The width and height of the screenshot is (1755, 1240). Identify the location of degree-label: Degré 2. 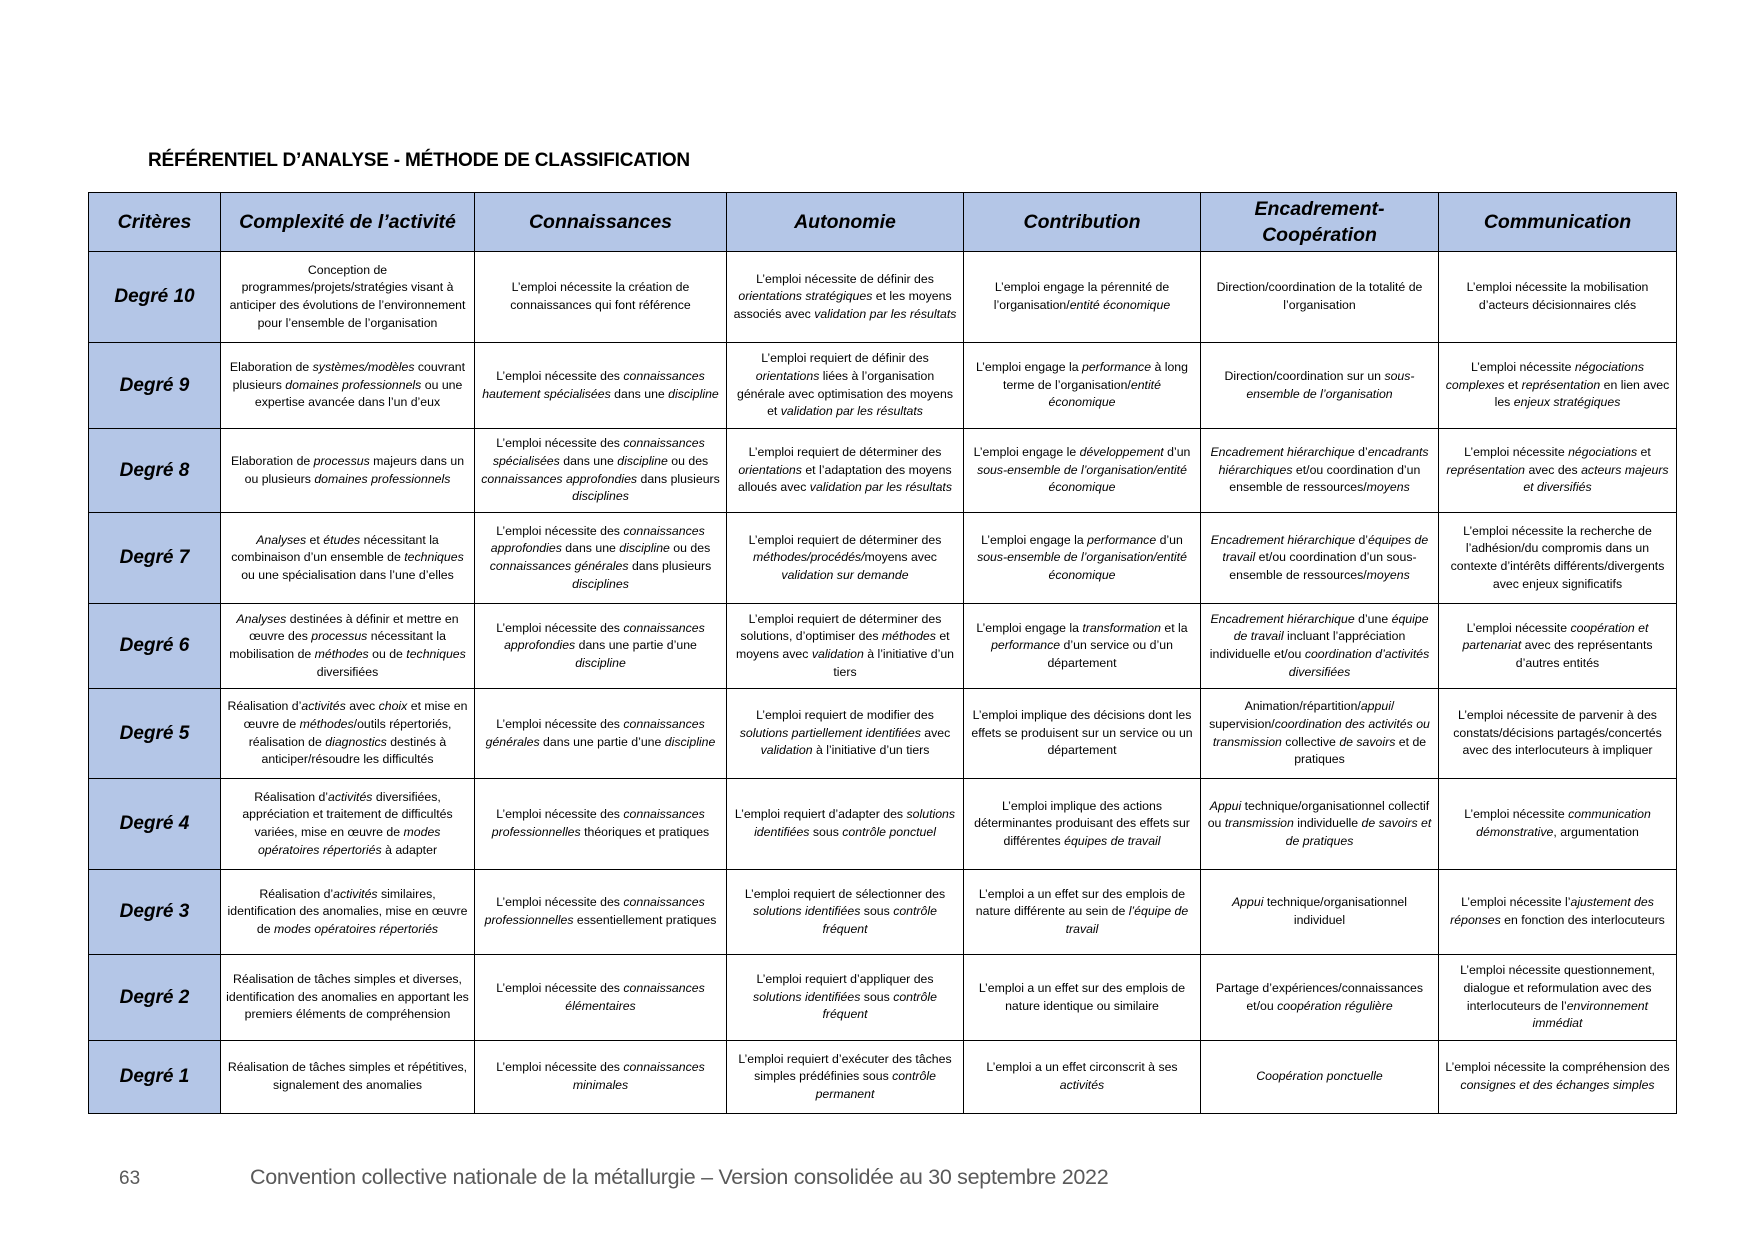
(154, 997).